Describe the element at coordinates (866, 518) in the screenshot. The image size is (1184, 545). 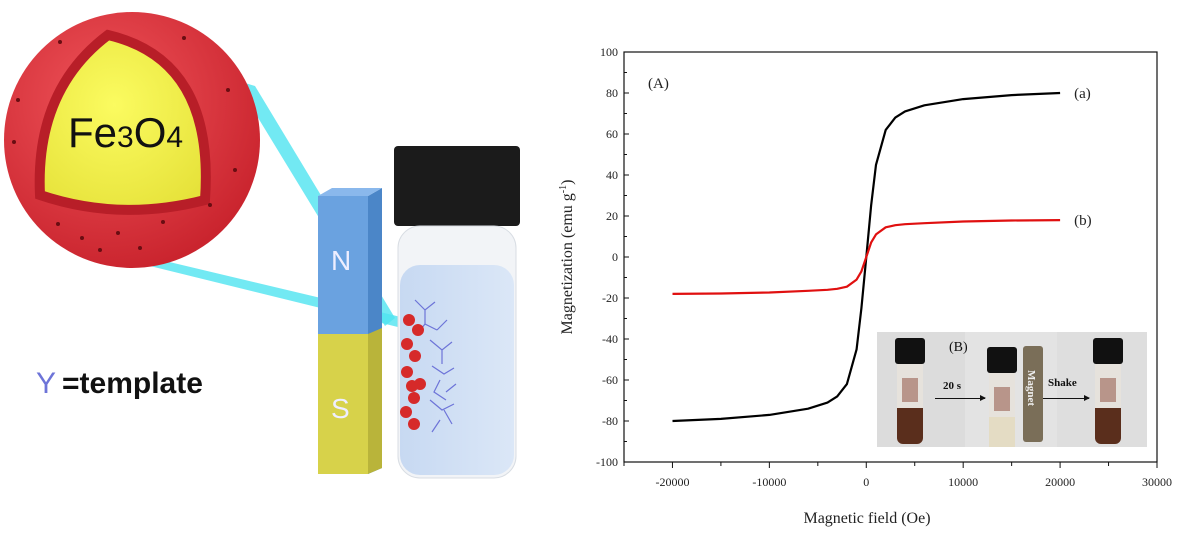
I see `x-axis-label: Magnetic field (Oe)` at that location.